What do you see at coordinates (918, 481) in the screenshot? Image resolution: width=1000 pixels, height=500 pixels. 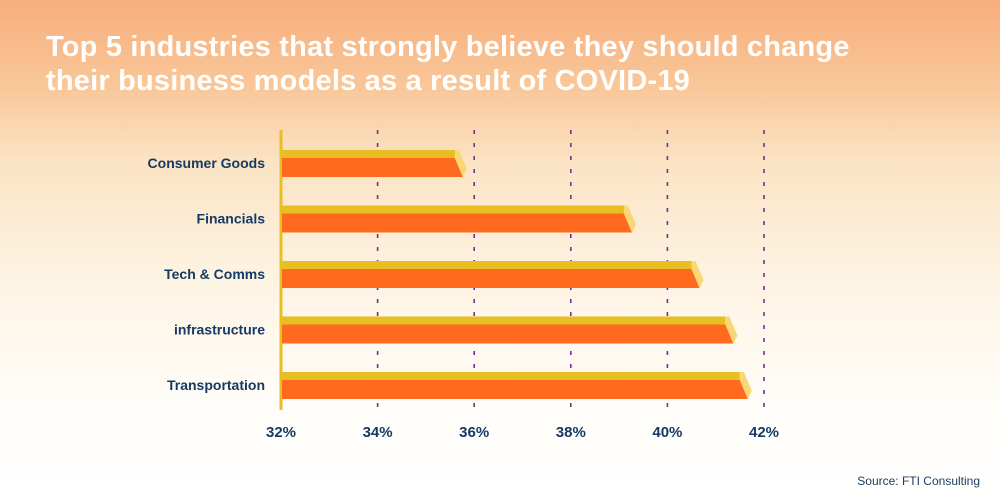 I see `source-note: Source: FTI Consulting` at bounding box center [918, 481].